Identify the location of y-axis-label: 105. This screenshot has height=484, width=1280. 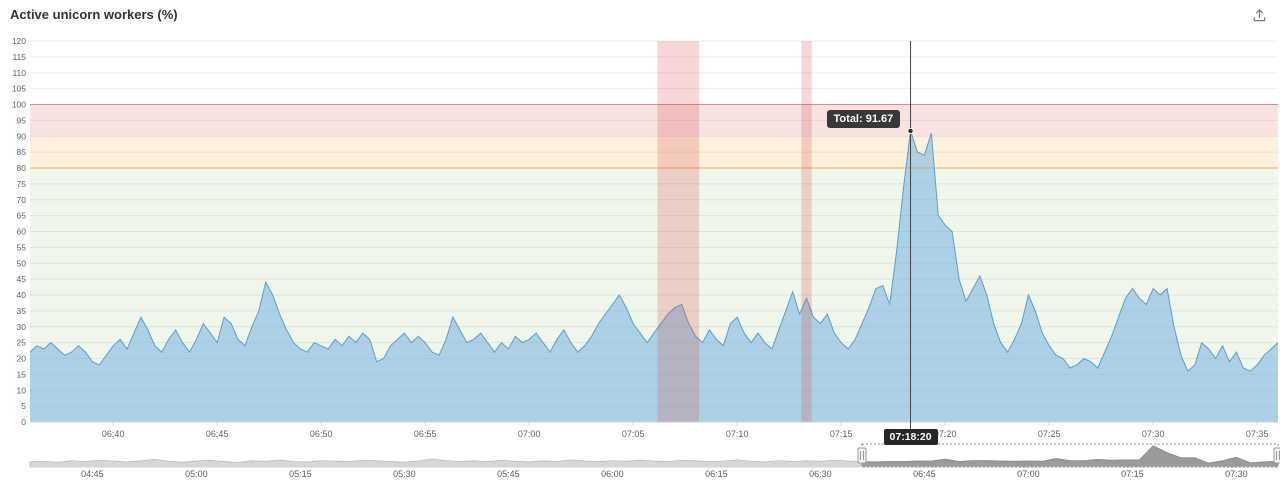
(19, 89).